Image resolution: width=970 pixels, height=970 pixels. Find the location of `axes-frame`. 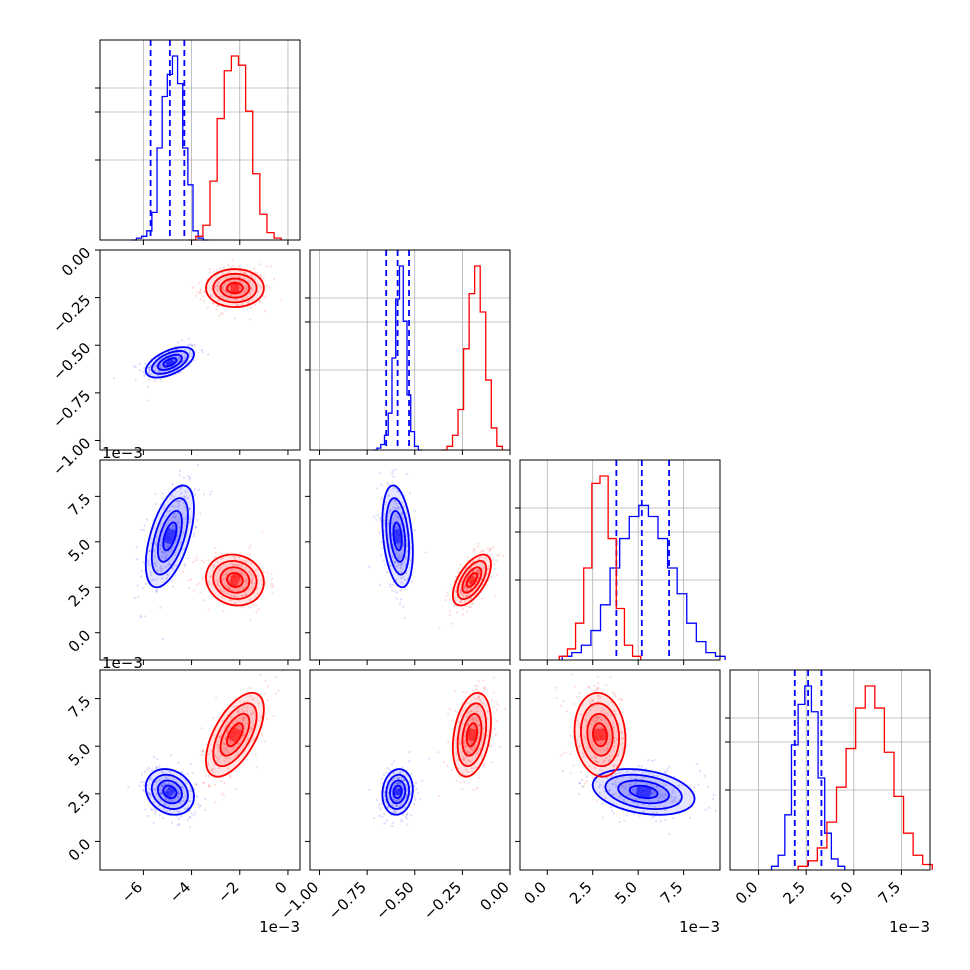

axes-frame is located at coordinates (410, 770).